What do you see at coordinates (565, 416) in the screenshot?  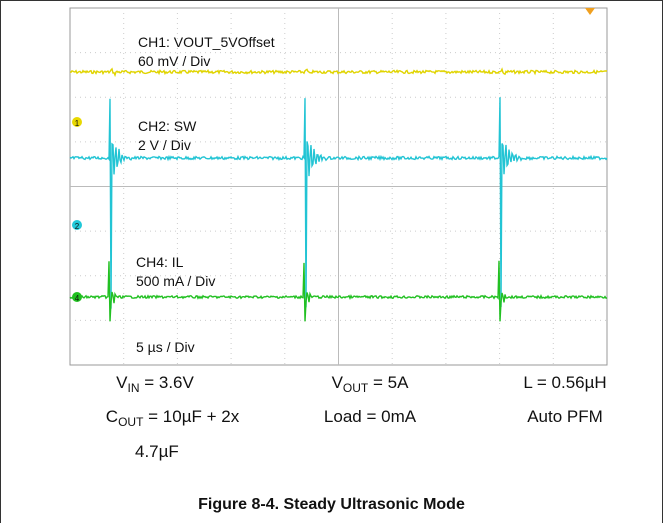 I see `condition: Auto PFM` at bounding box center [565, 416].